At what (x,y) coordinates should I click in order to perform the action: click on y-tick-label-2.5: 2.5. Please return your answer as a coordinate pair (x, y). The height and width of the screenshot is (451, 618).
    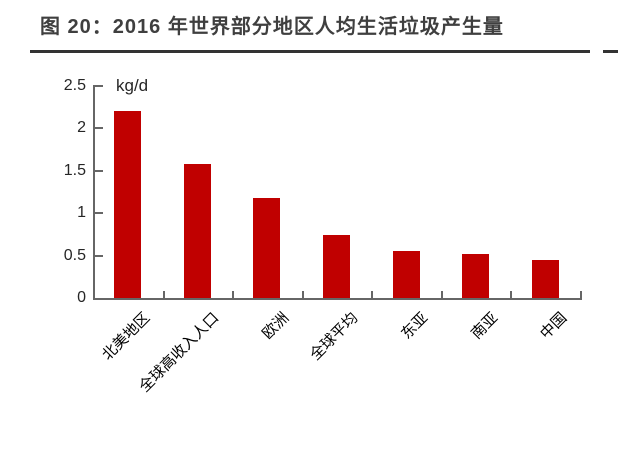
    Looking at the image, I should click on (74, 85).